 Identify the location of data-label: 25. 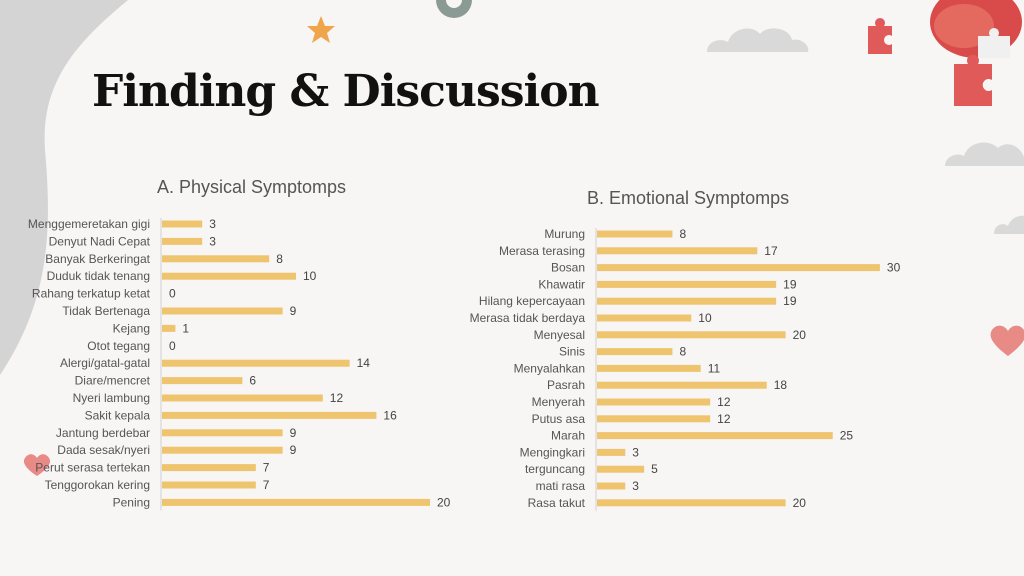
(847, 436).